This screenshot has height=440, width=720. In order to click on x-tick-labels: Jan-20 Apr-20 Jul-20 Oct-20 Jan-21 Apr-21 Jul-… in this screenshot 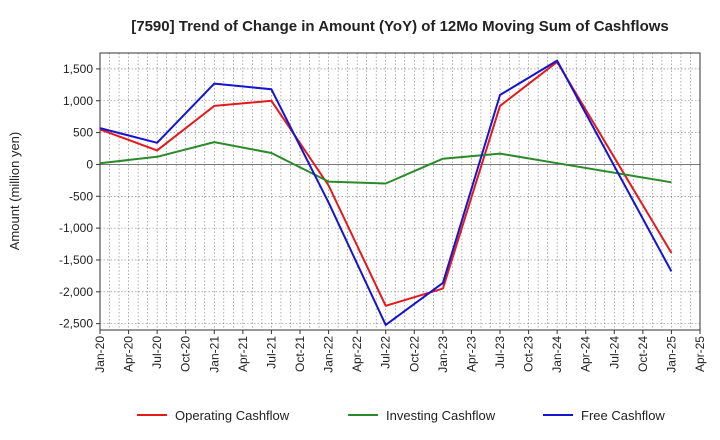, I will do `click(400, 354)`.